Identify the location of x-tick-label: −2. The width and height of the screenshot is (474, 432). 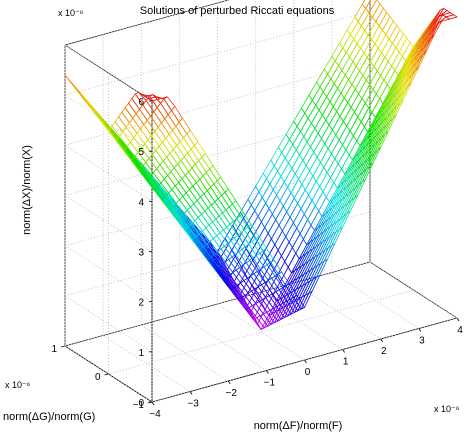
(232, 393).